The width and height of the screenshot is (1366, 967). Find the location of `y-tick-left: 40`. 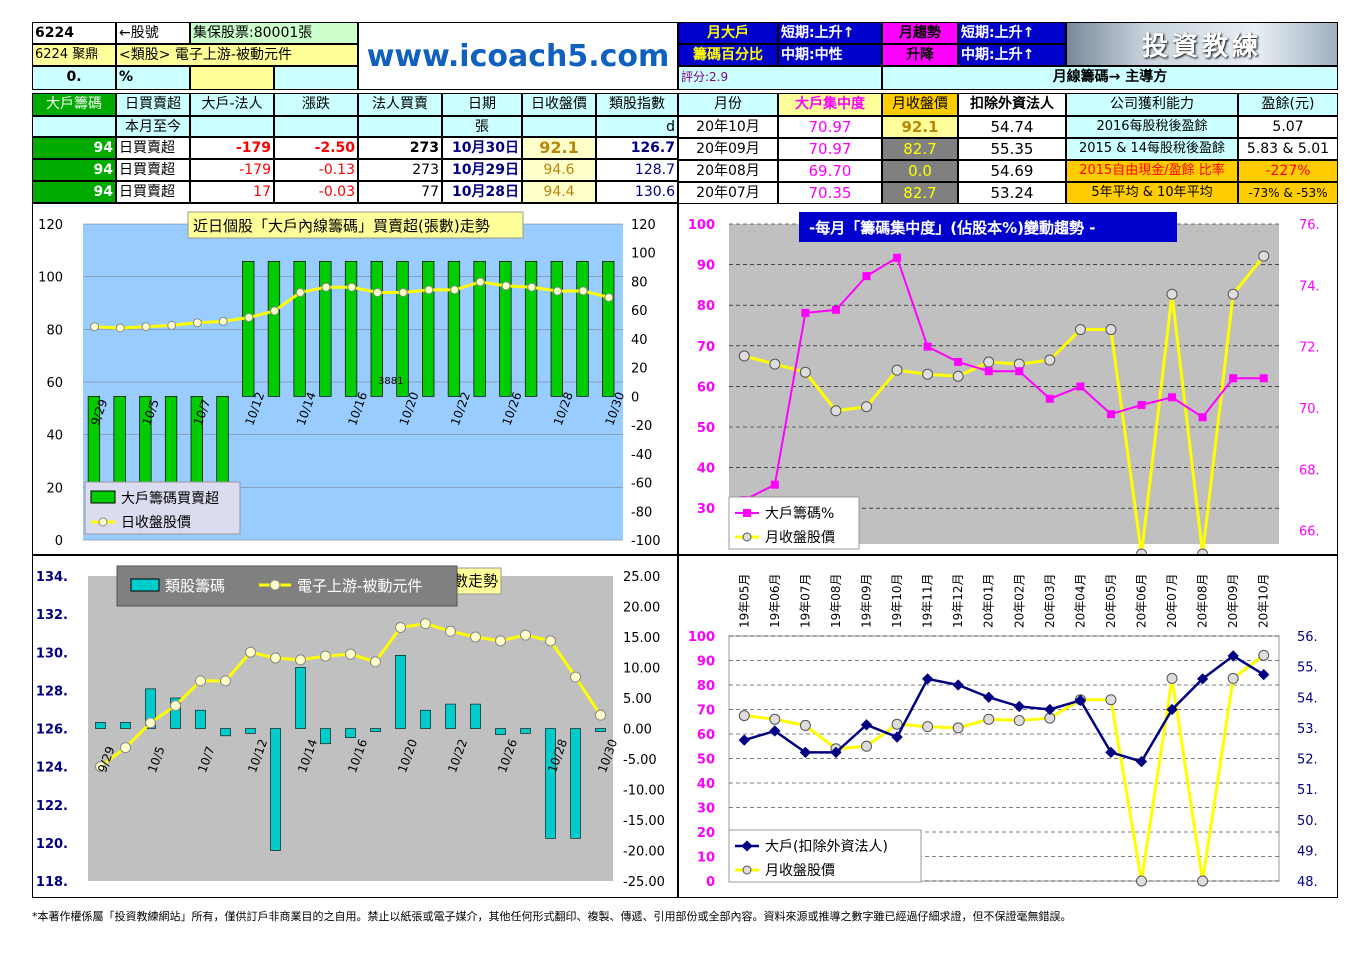

y-tick-left: 40 is located at coordinates (54, 436).